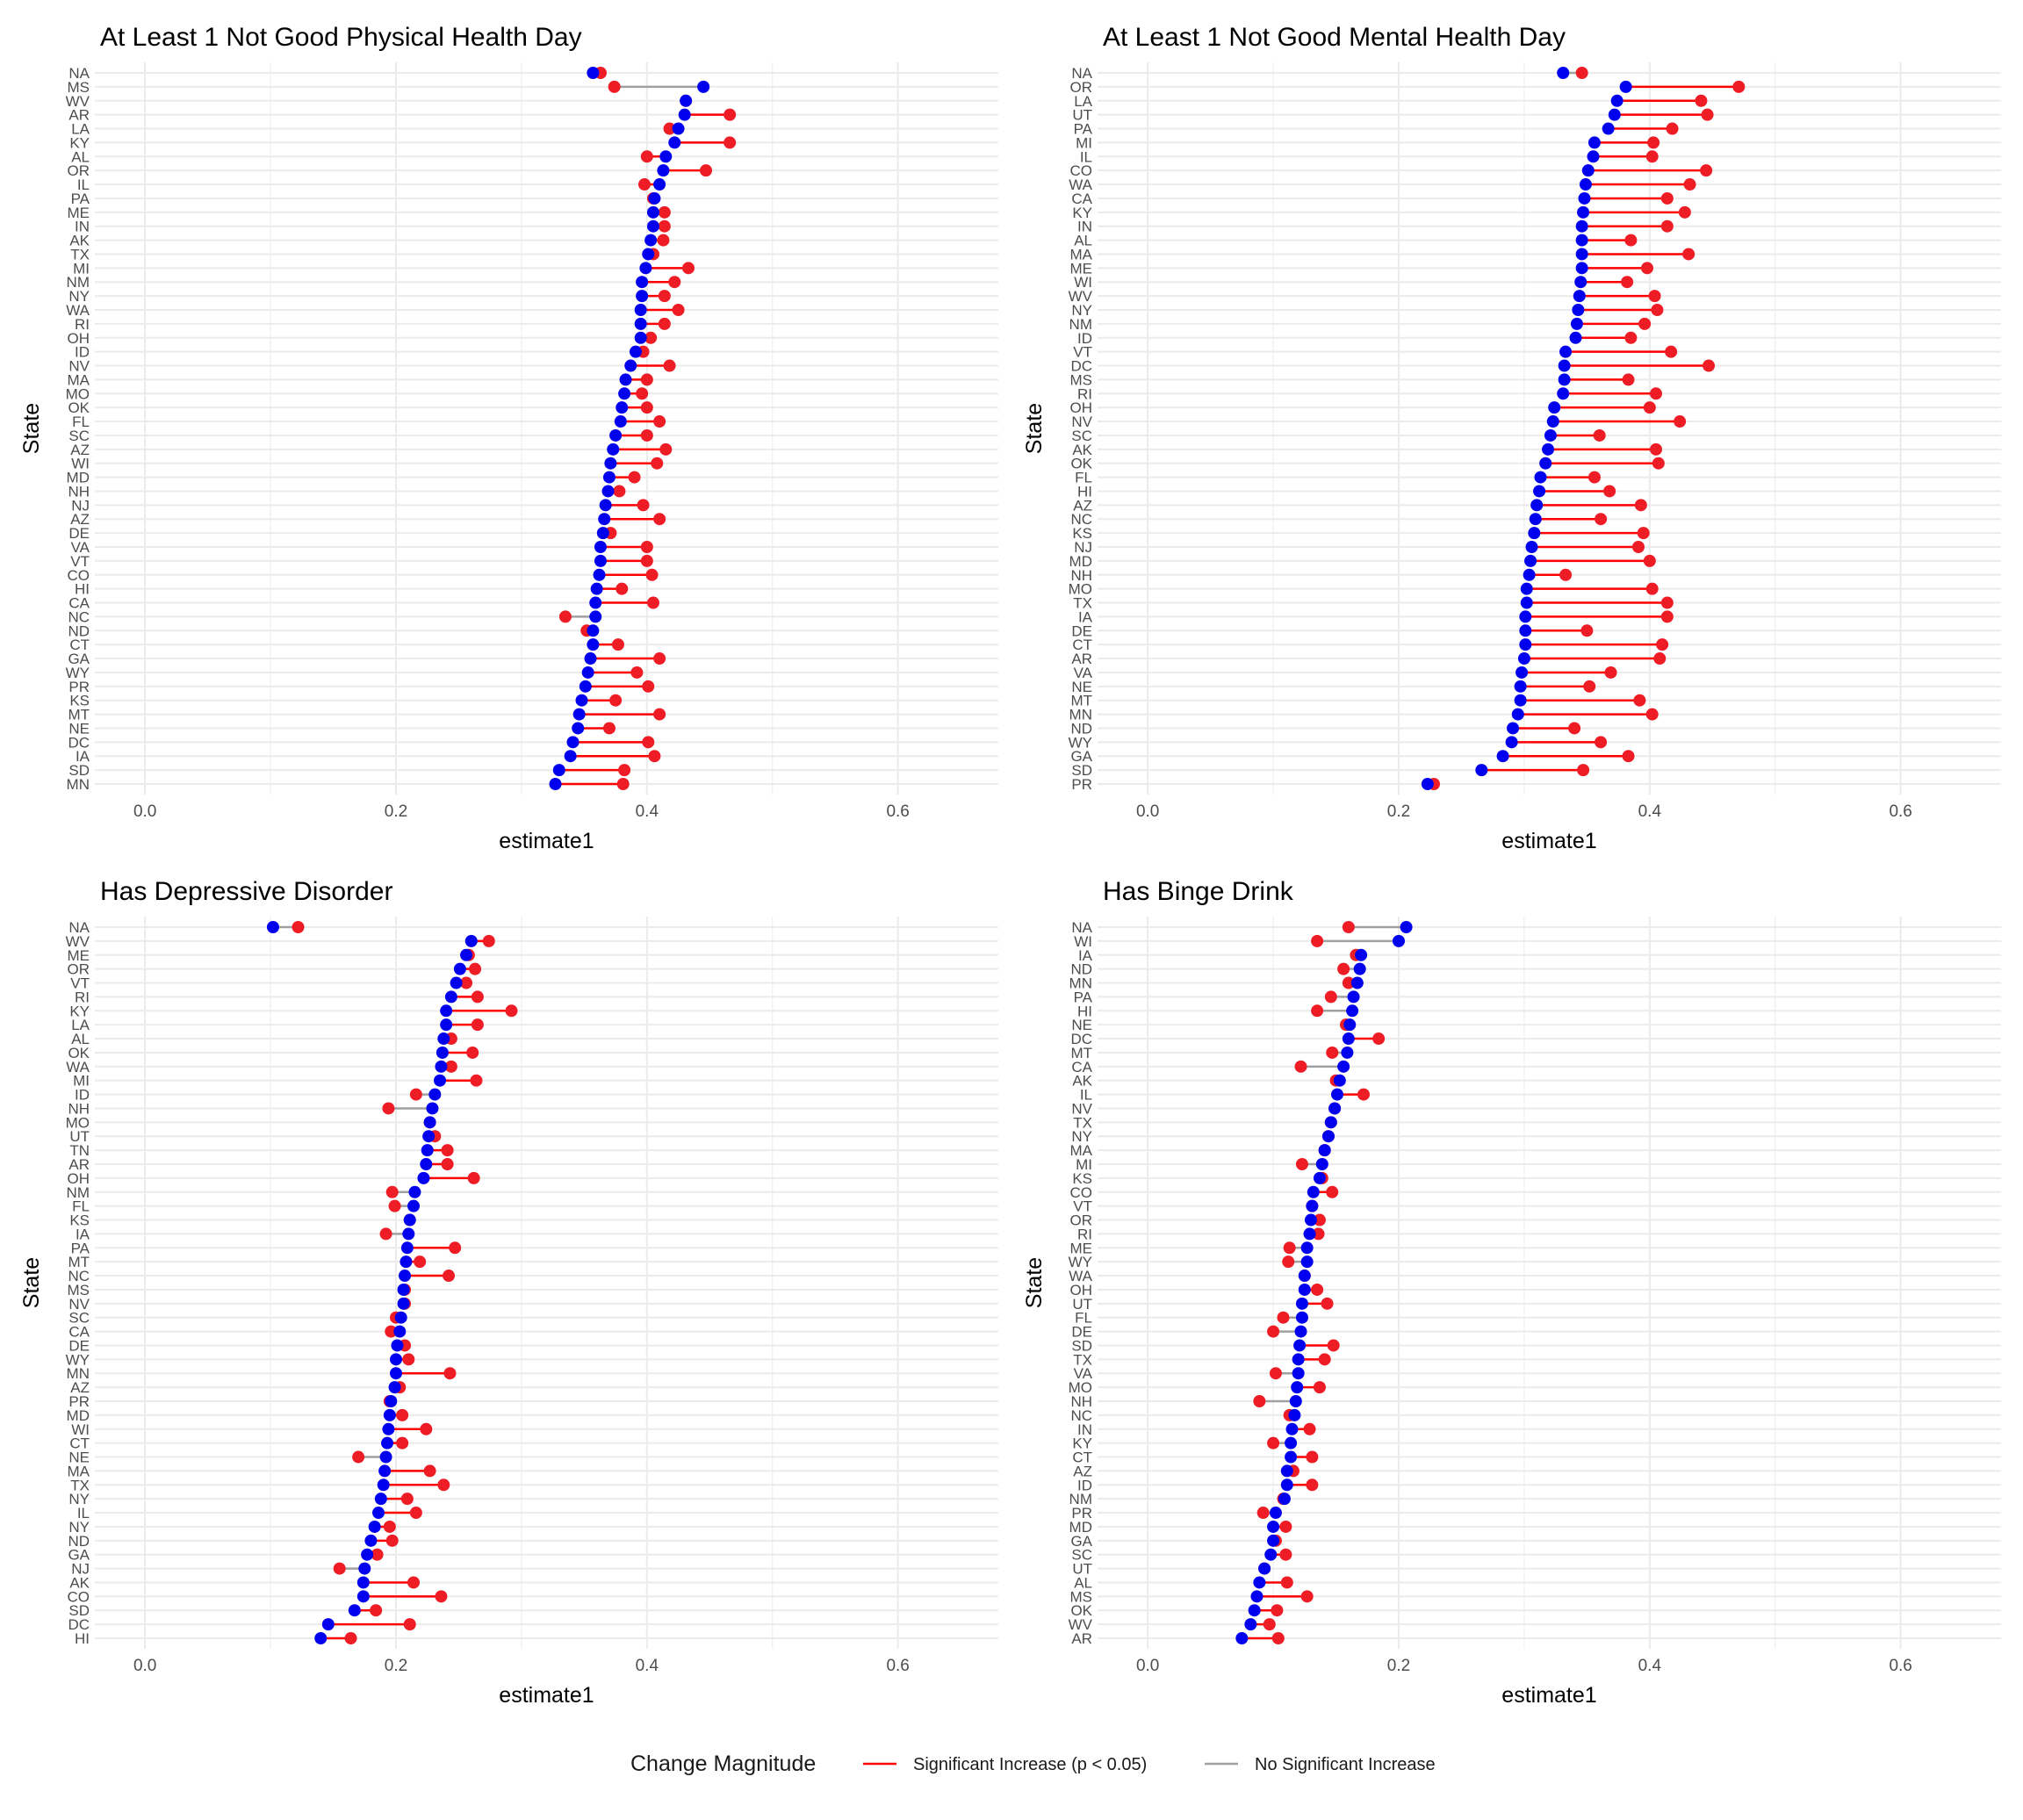 The image size is (2023, 1820). I want to click on y-tick-label: HI, so click(1084, 491).